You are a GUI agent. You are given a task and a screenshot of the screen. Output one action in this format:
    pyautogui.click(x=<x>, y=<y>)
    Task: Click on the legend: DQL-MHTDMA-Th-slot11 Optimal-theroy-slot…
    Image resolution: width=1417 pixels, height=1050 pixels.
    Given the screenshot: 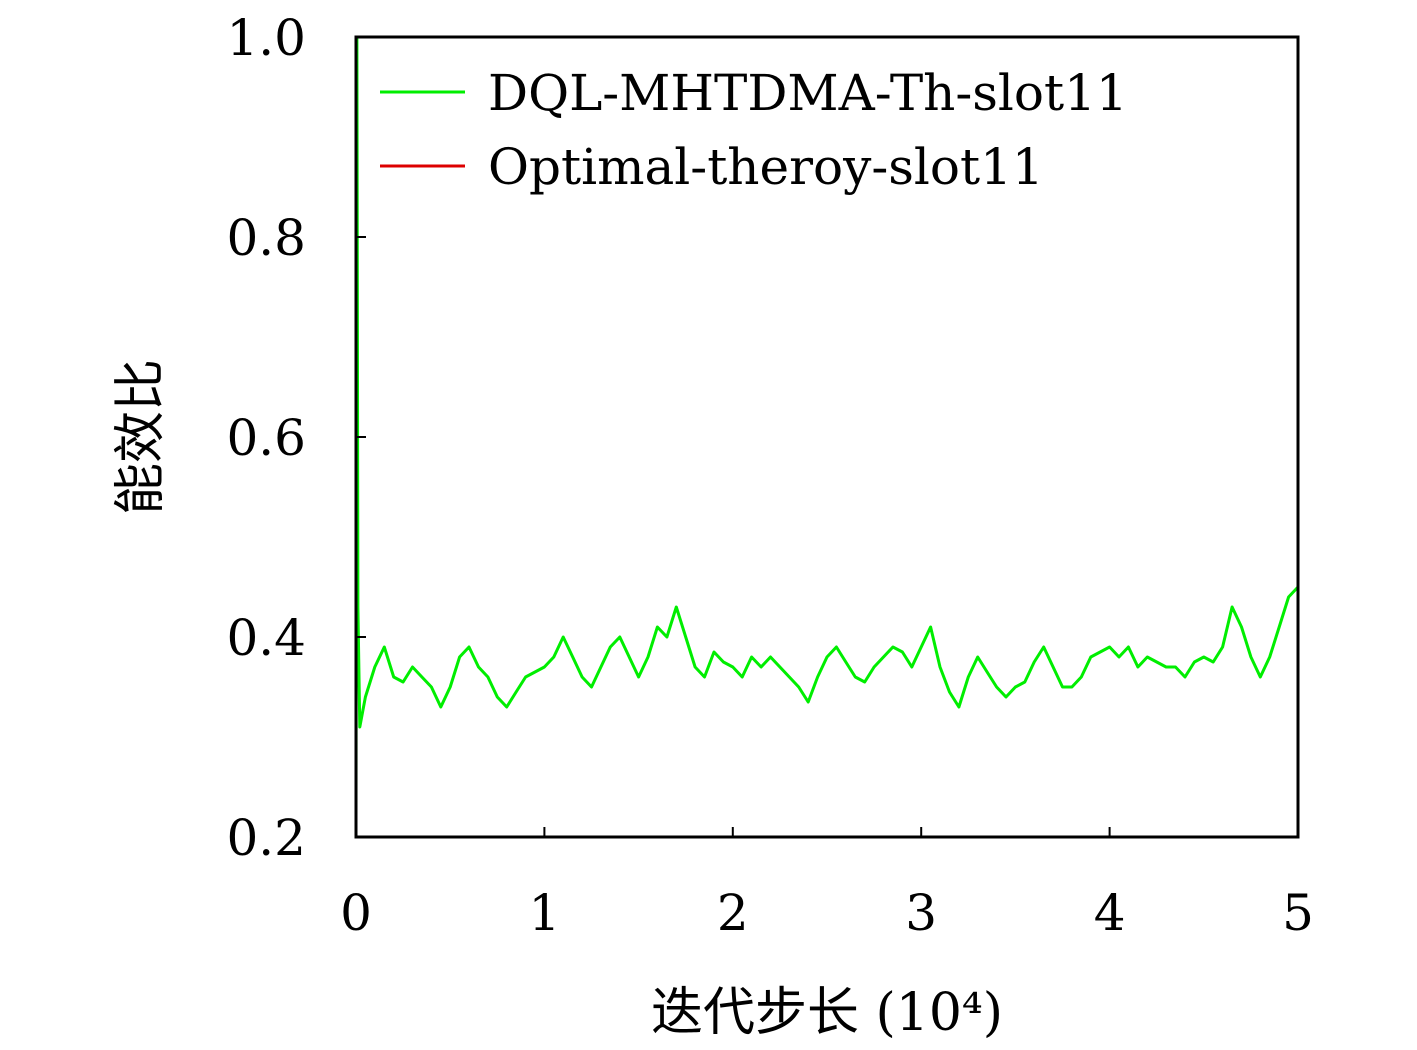 What is the action you would take?
    pyautogui.click(x=754, y=130)
    